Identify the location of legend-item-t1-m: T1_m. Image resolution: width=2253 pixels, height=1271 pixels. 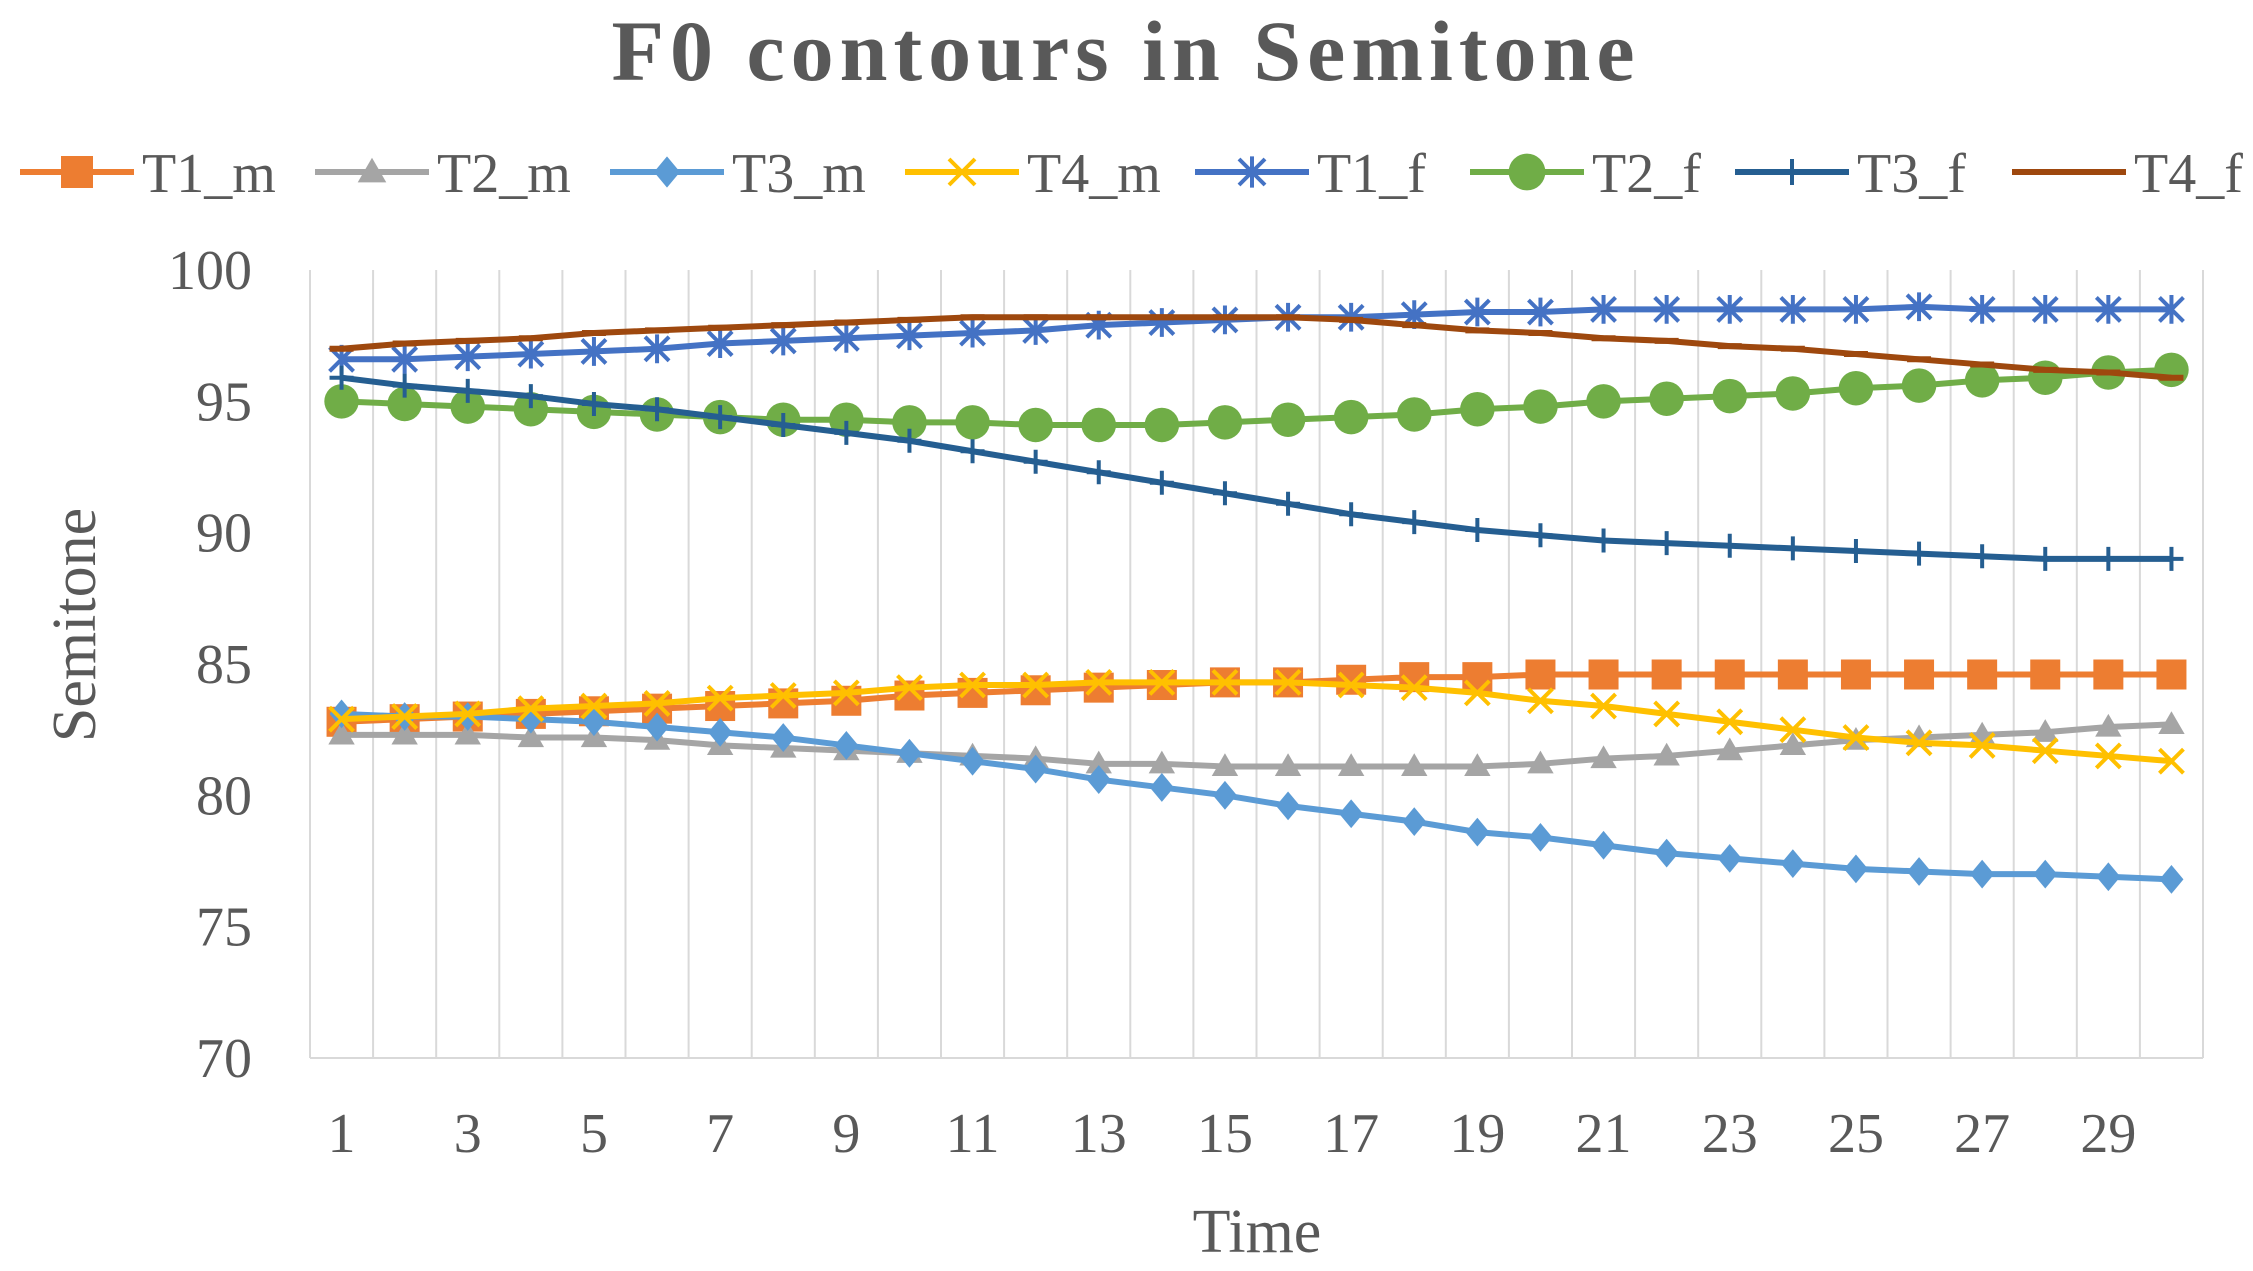
(148, 174).